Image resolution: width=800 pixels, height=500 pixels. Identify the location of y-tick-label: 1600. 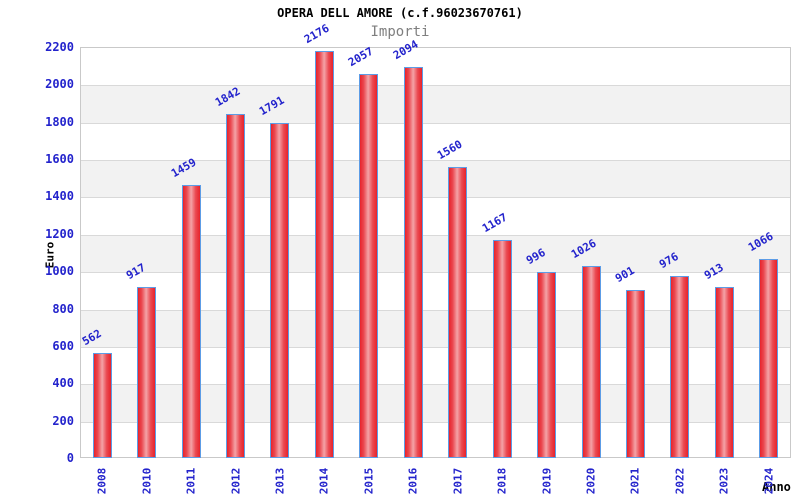
(59, 159).